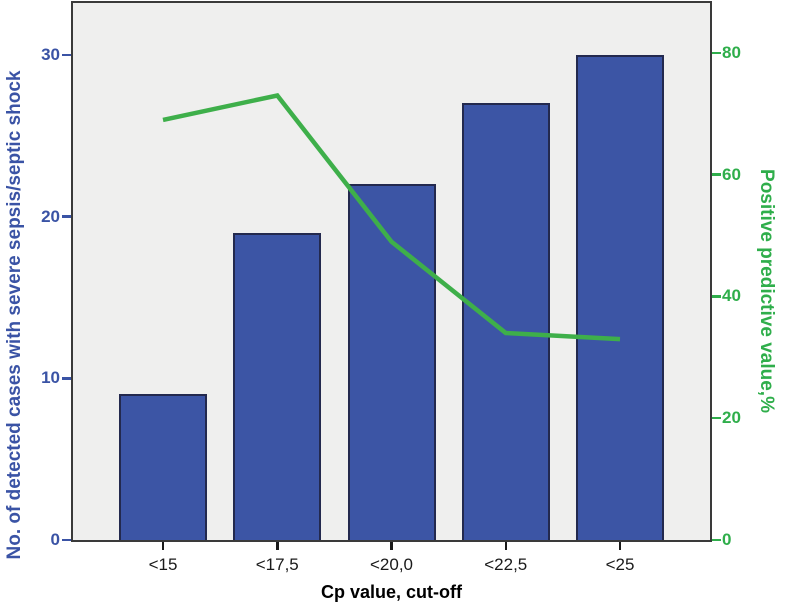  I want to click on x-axis-category-label: <22,5, so click(506, 564).